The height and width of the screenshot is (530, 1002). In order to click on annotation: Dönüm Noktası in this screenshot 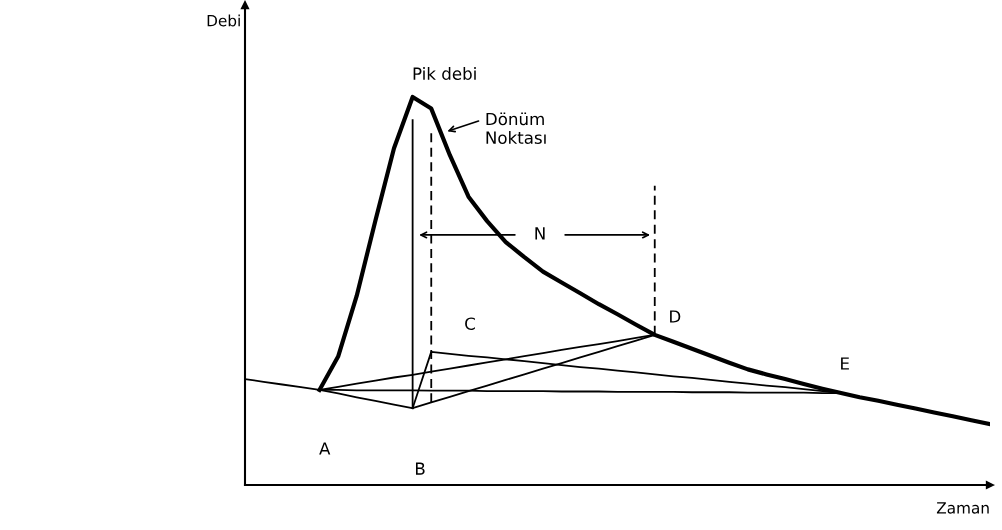, I will do `click(516, 128)`.